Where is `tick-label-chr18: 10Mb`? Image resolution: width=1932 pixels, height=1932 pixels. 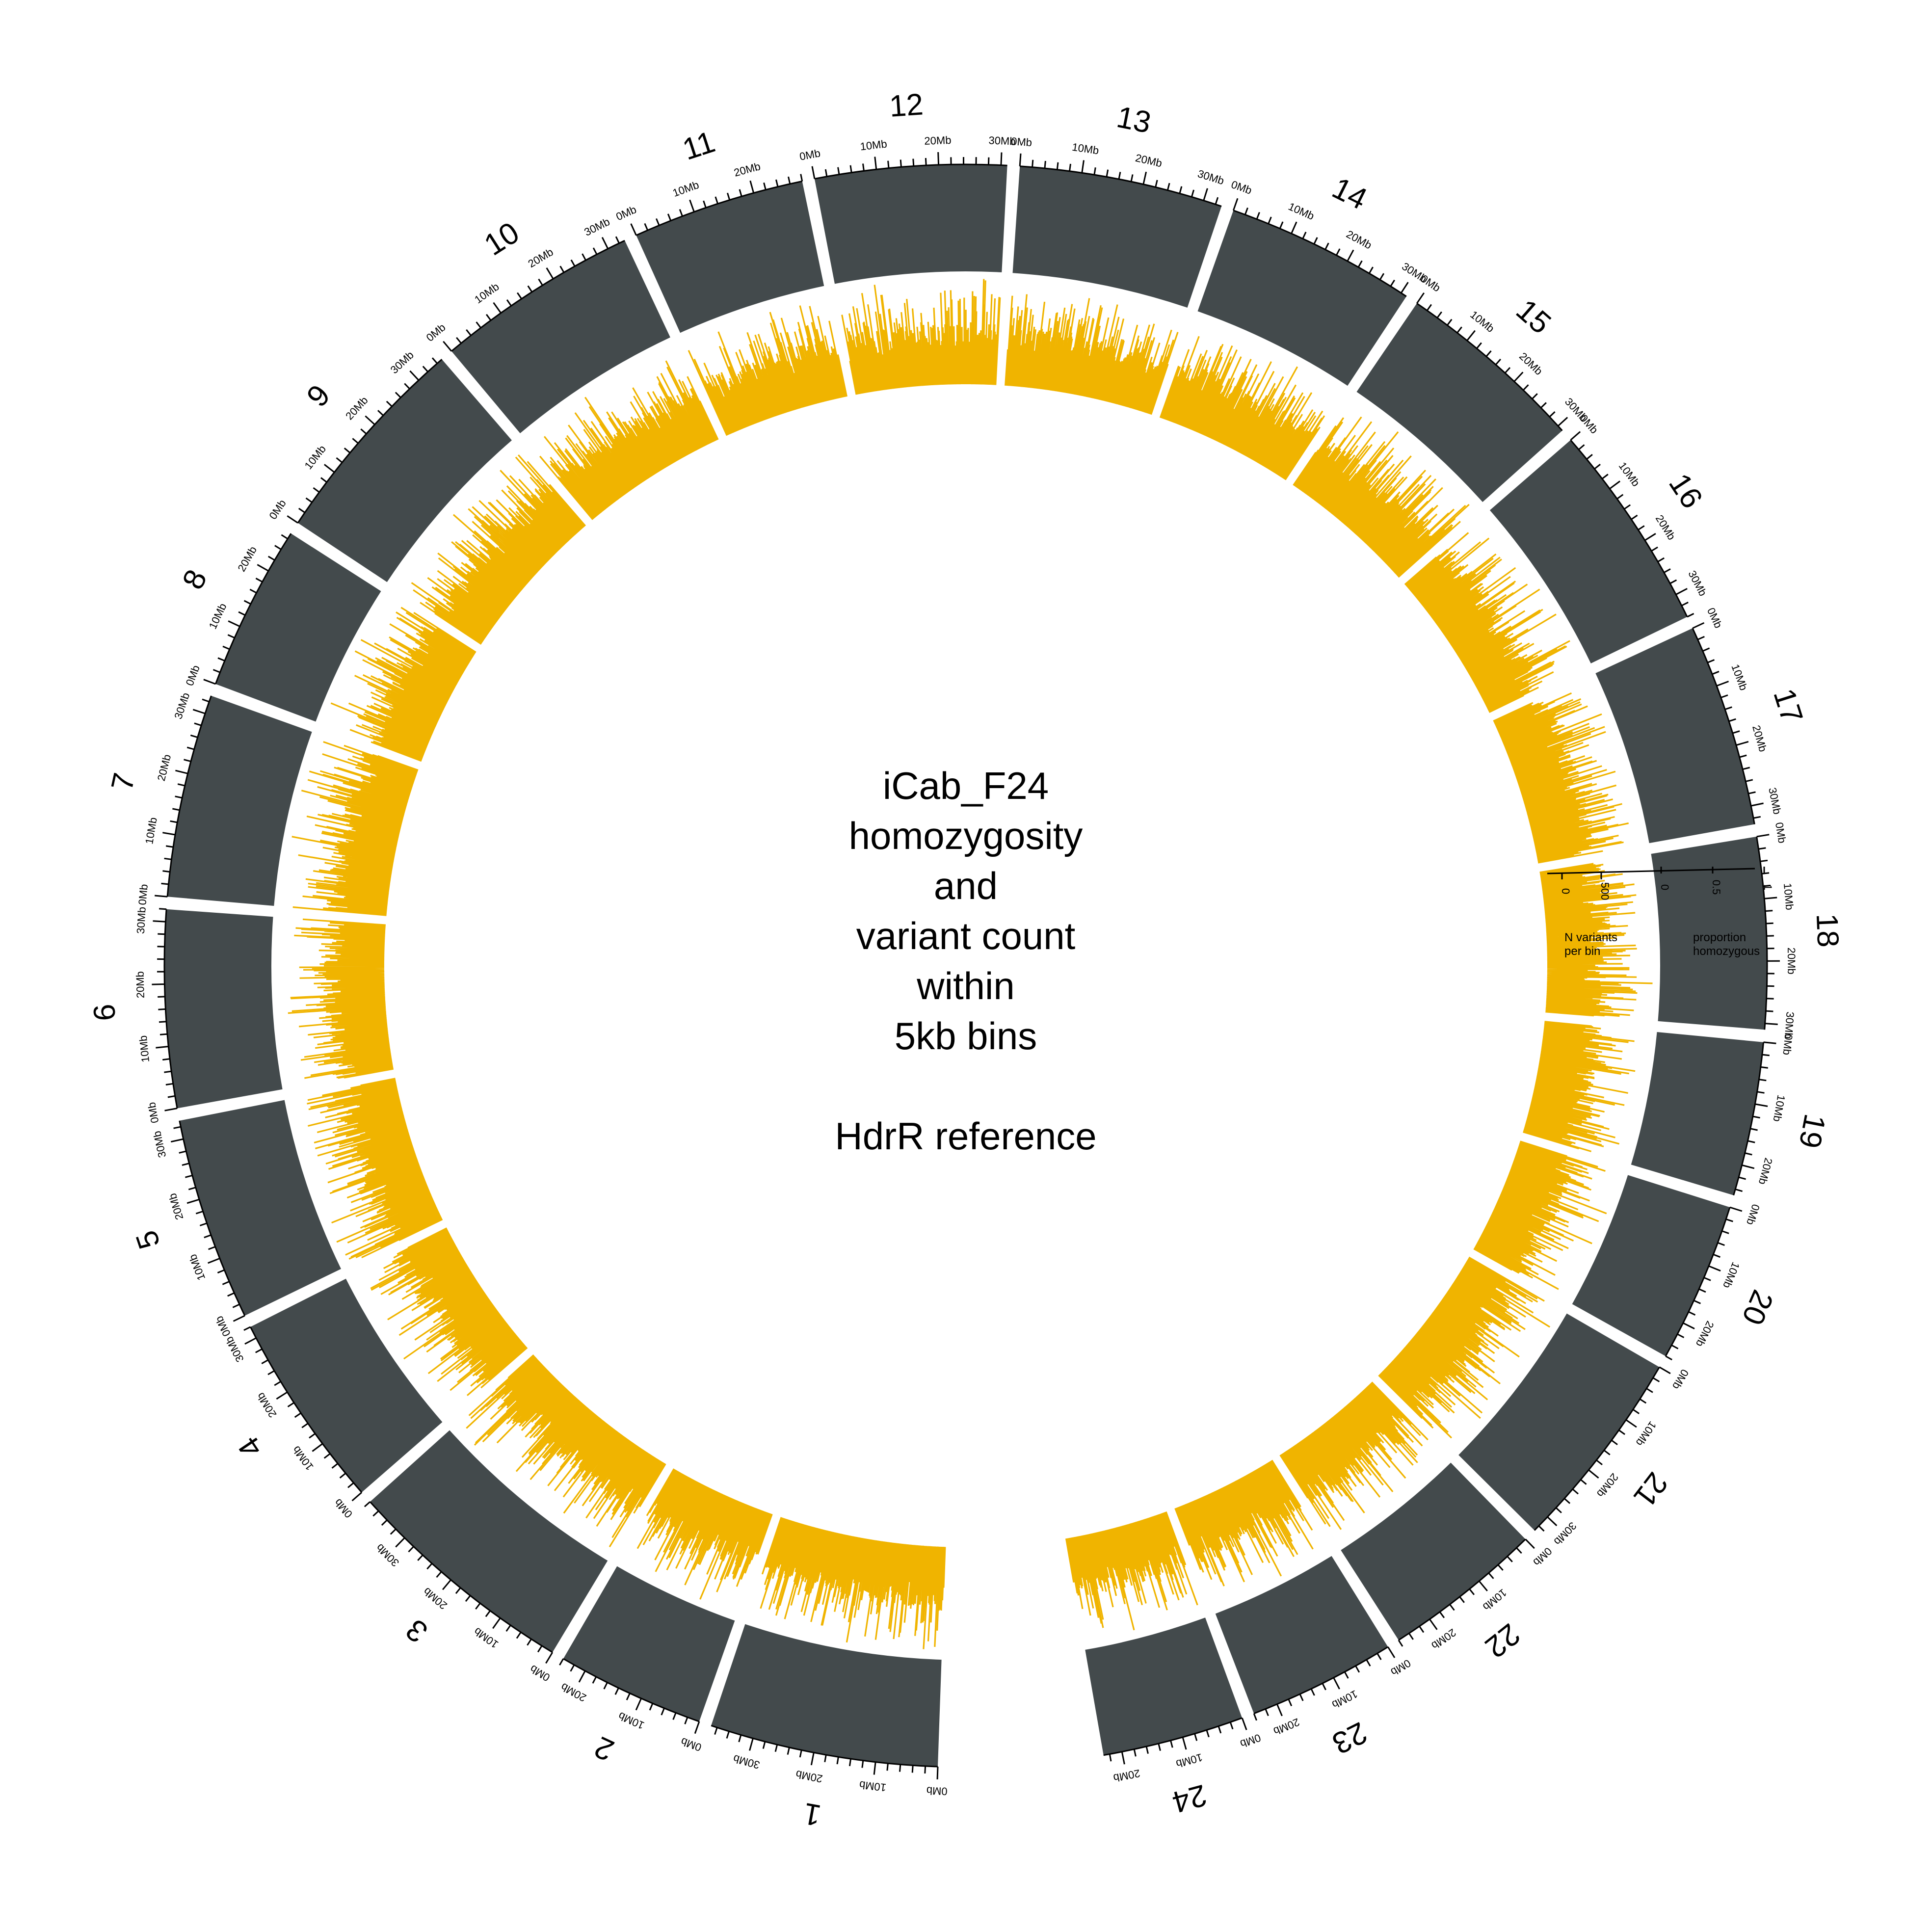
tick-label-chr18: 10Mb is located at coordinates (1788, 897).